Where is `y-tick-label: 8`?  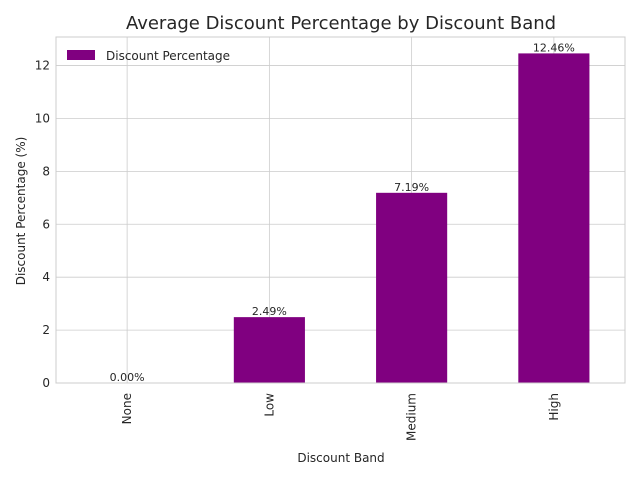 y-tick-label: 8 is located at coordinates (46, 171).